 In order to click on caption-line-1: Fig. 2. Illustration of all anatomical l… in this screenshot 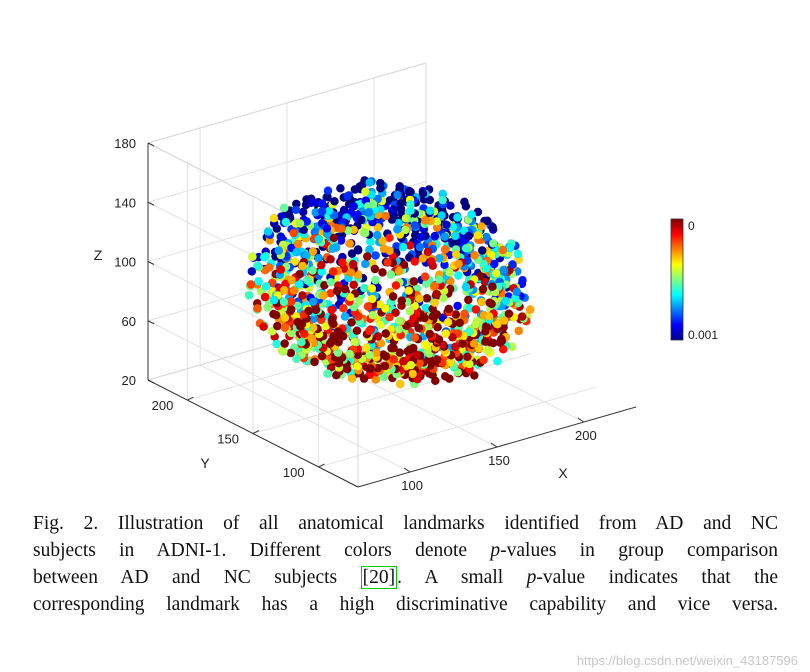, I will do `click(405, 523)`.